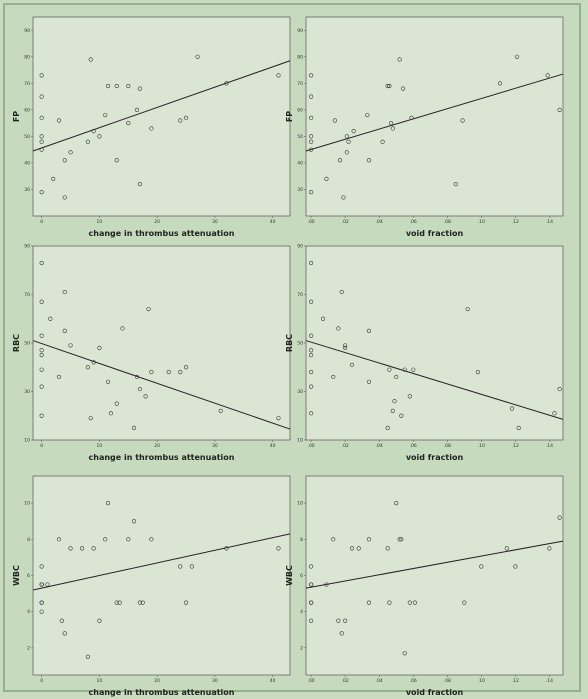  I want to click on y-tick-label: 4, so click(301, 612).